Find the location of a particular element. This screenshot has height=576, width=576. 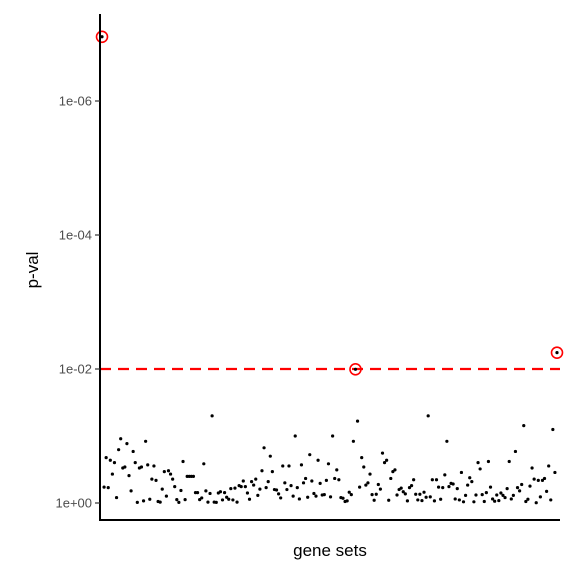

y-tick-label: 1e-04 is located at coordinates (75, 235).